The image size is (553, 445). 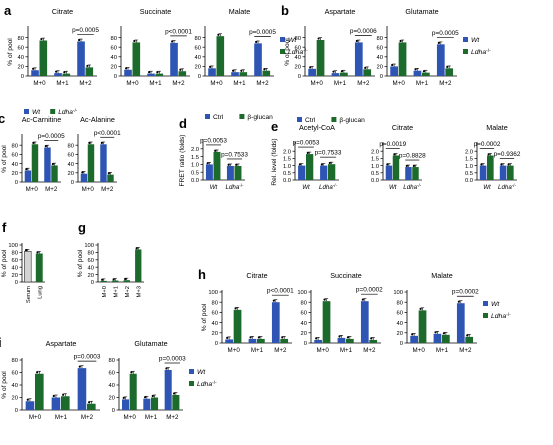 What do you see at coordinates (294, 46) in the screenshot?
I see `legend: Wt Ldha-/-` at bounding box center [294, 46].